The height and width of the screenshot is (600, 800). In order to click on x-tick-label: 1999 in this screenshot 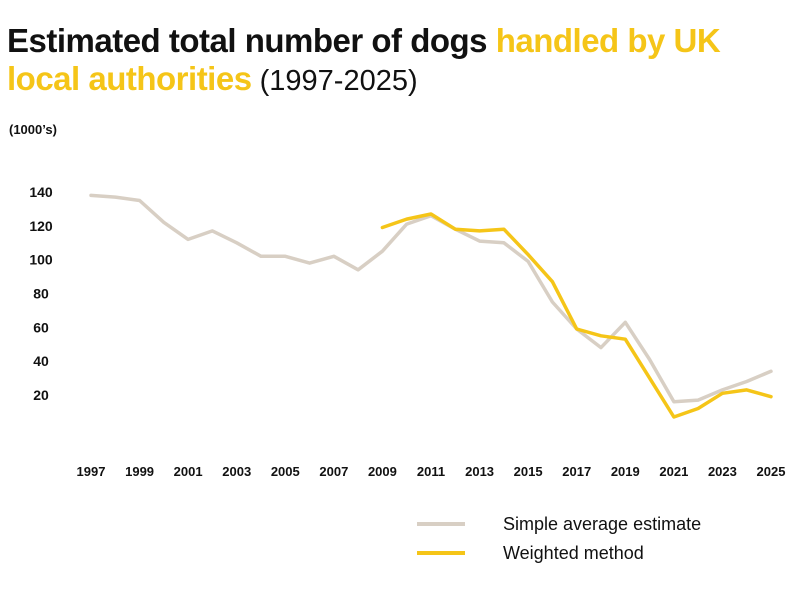, I will do `click(139, 471)`.